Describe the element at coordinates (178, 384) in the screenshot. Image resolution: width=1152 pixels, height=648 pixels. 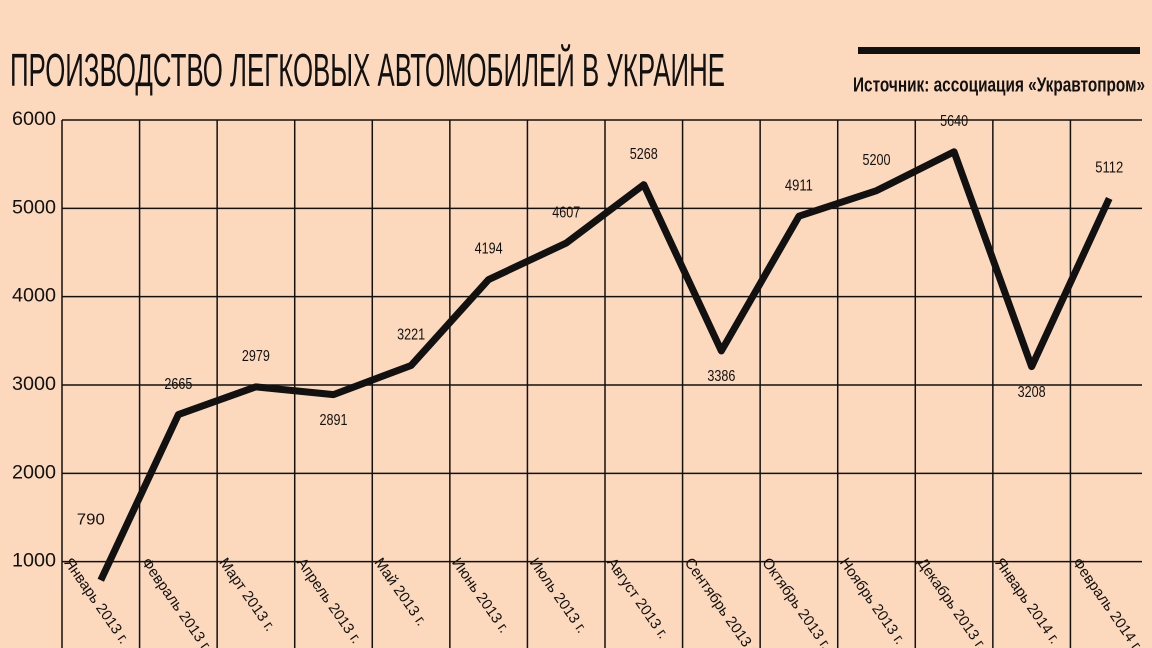
I see `value-label: 2665` at that location.